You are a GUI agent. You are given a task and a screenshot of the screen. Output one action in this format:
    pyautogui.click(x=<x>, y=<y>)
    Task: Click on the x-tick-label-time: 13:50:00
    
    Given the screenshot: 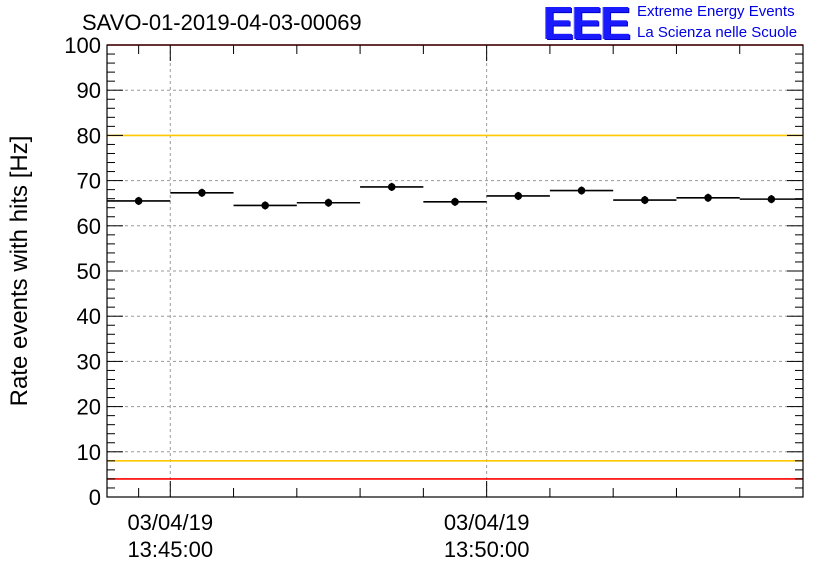 What is the action you would take?
    pyautogui.click(x=487, y=549)
    